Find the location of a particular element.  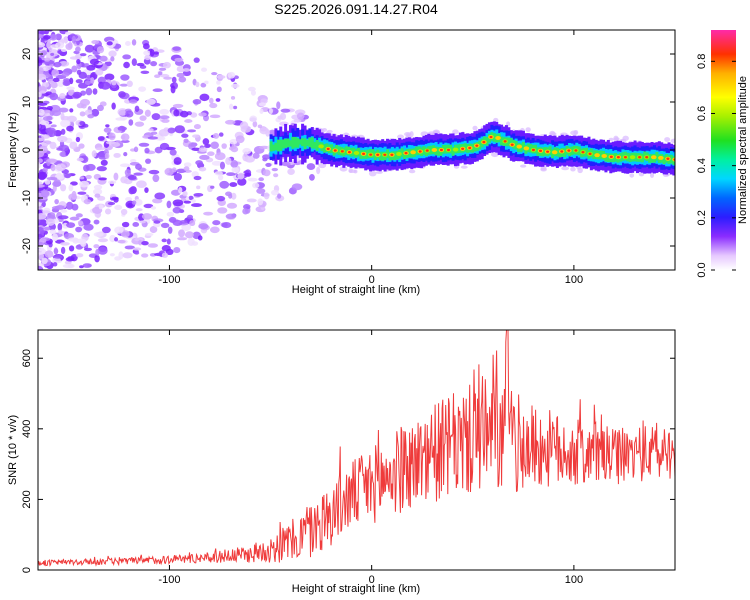

spectrogram-hotspot is located at coordinates (519, 146).